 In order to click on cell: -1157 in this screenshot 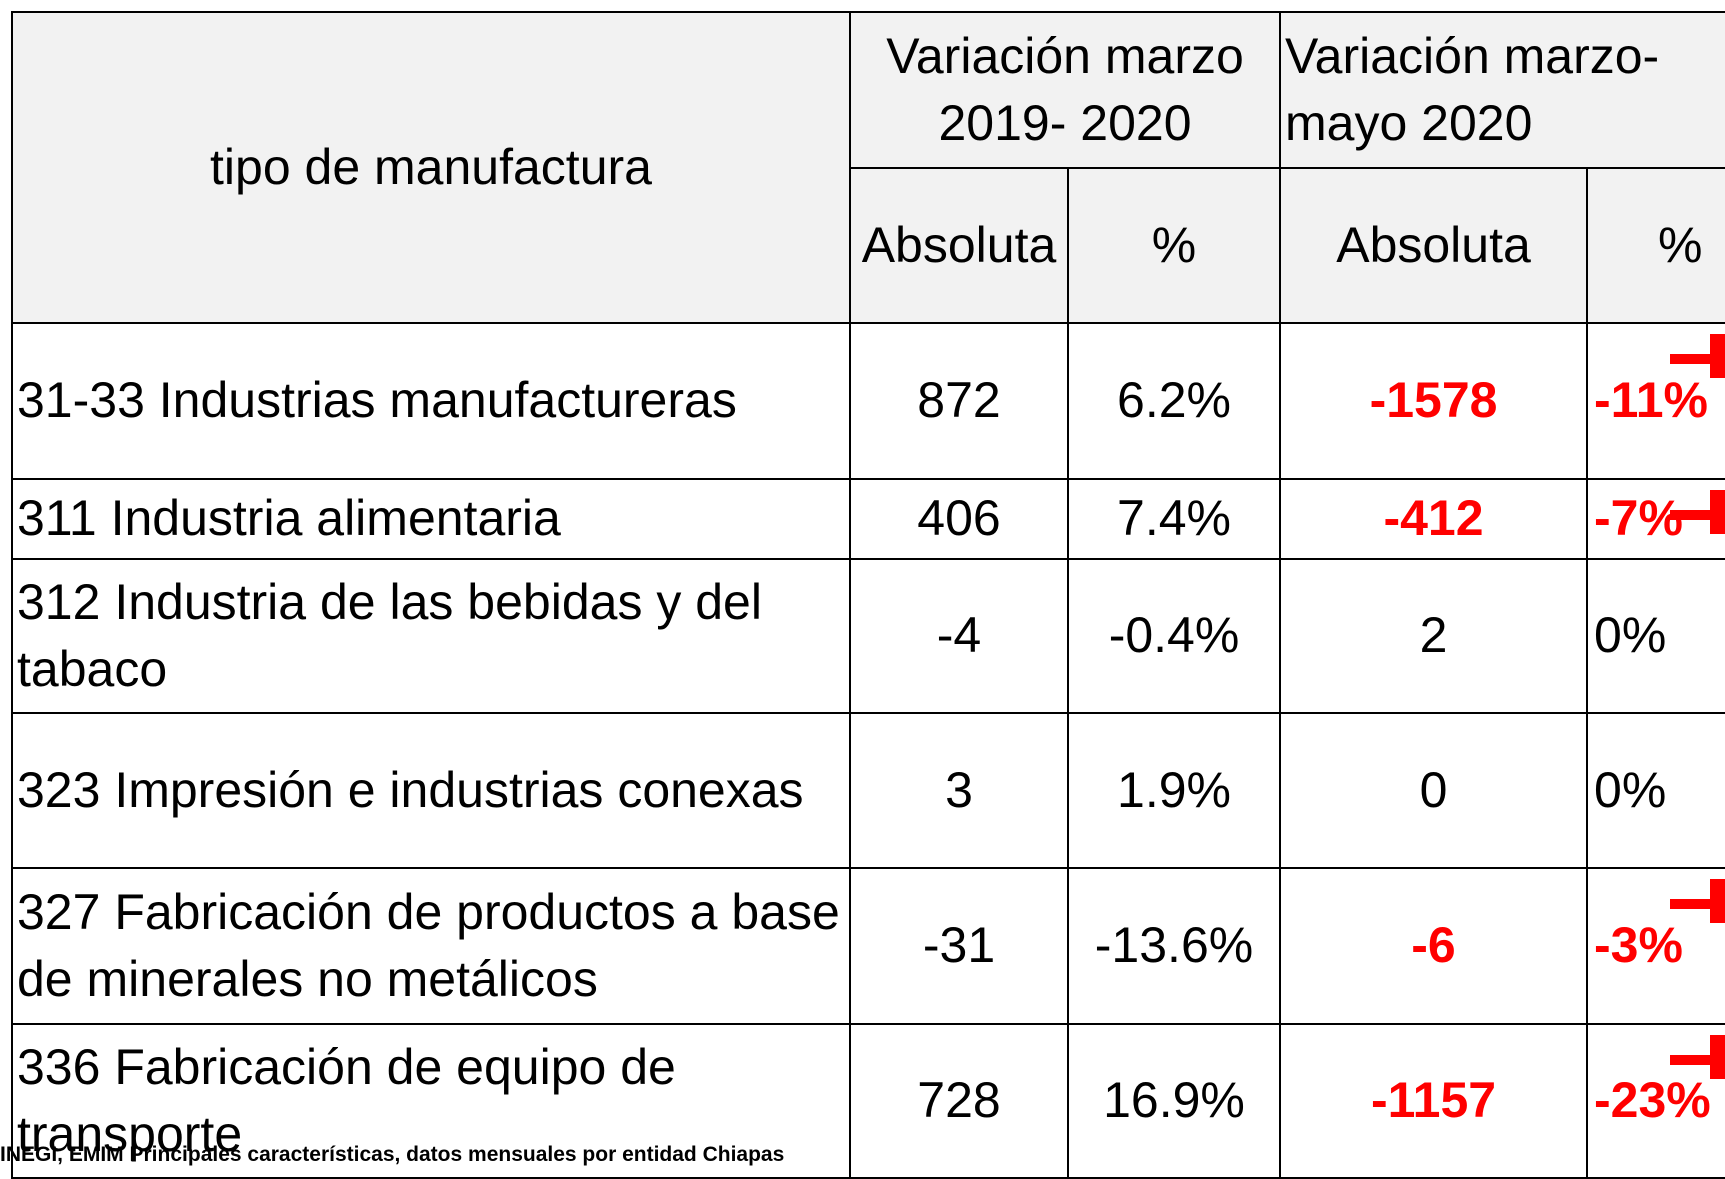, I will do `click(1434, 1101)`.